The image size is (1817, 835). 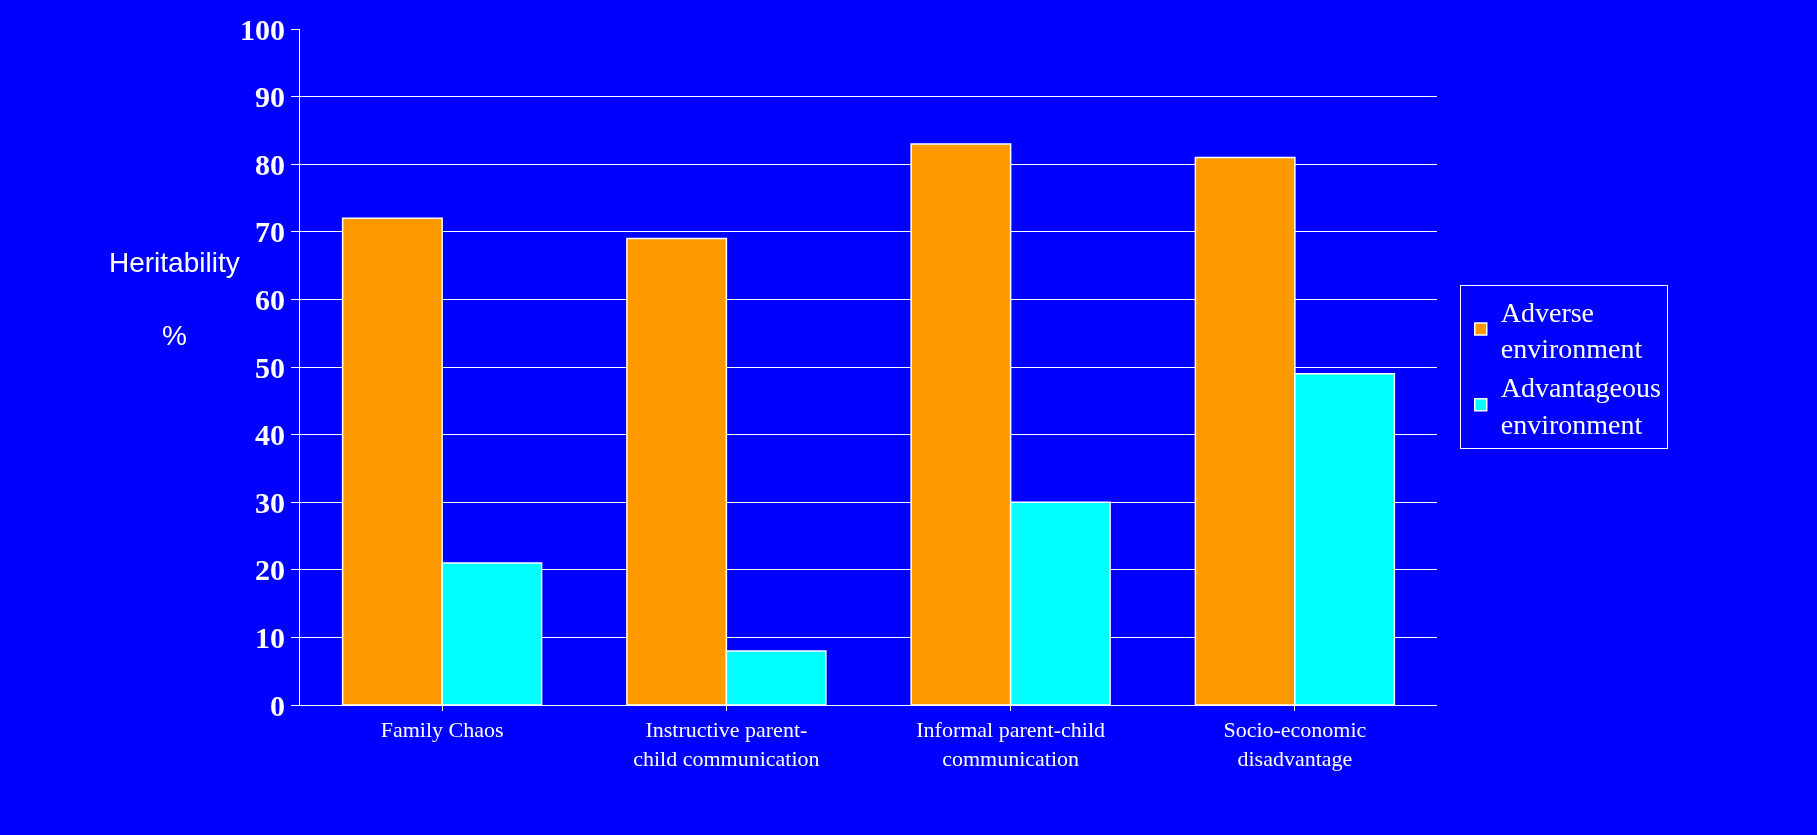 I want to click on text: Heritability %, so click(x=174, y=299).